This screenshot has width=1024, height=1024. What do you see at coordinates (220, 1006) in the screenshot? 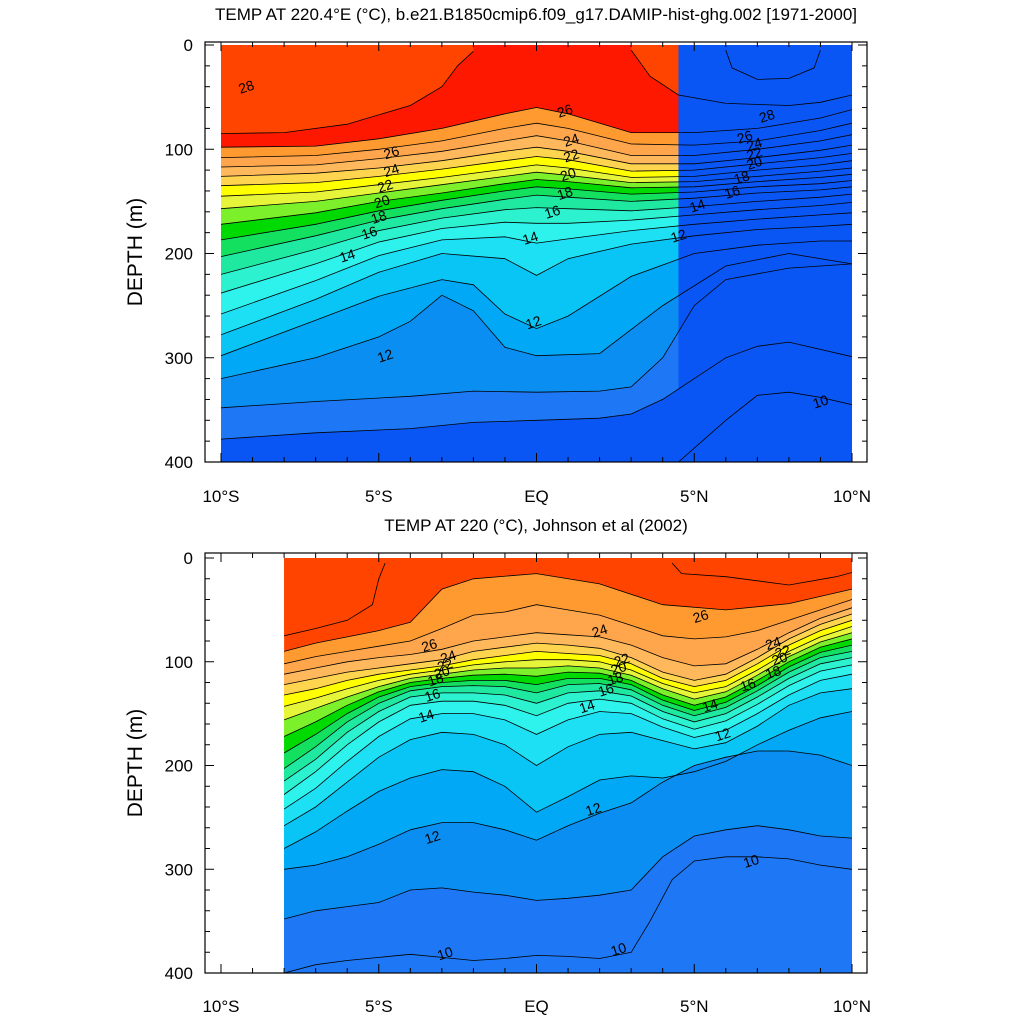
I see `x-tick-label: 10°S` at bounding box center [220, 1006].